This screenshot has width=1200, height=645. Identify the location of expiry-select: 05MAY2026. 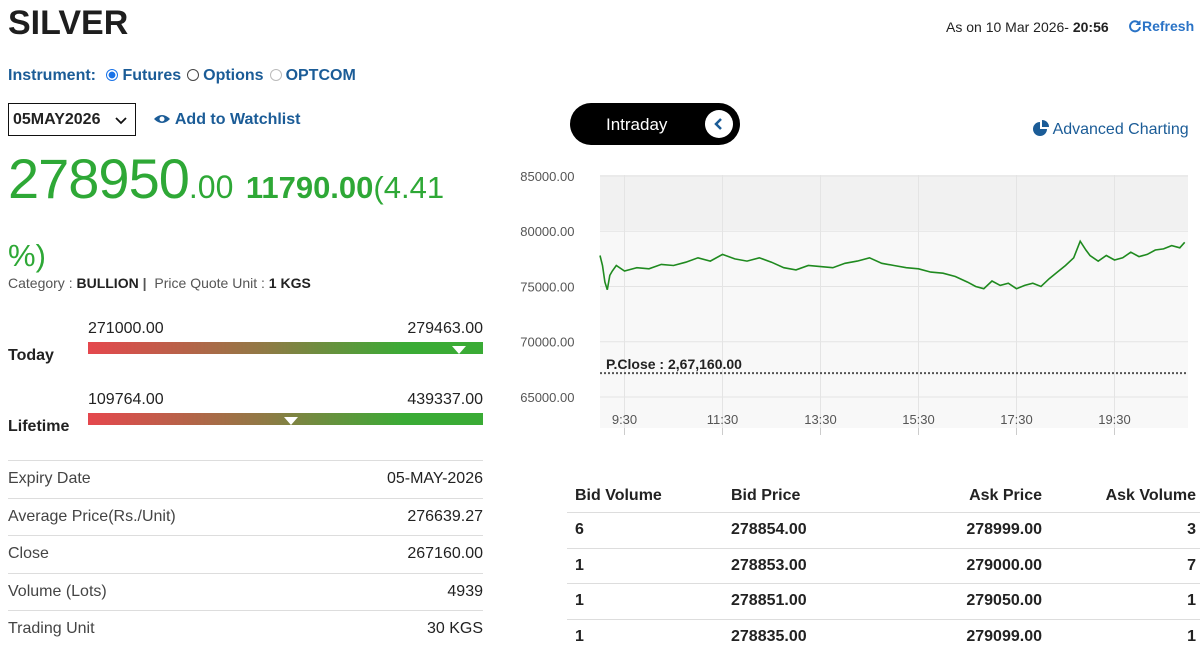
(72, 119).